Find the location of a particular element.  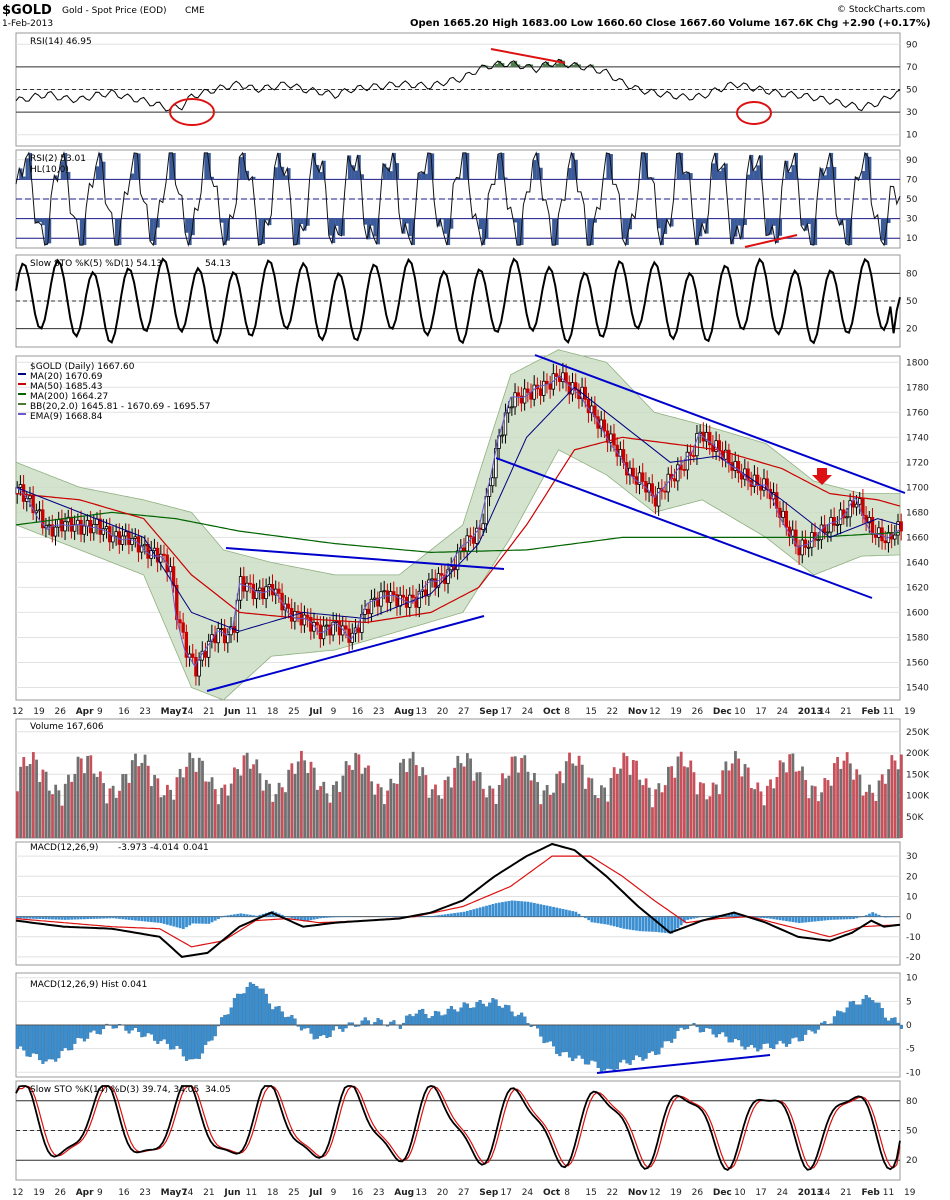

chart-date: 1-Feb-2013 is located at coordinates (27, 24).